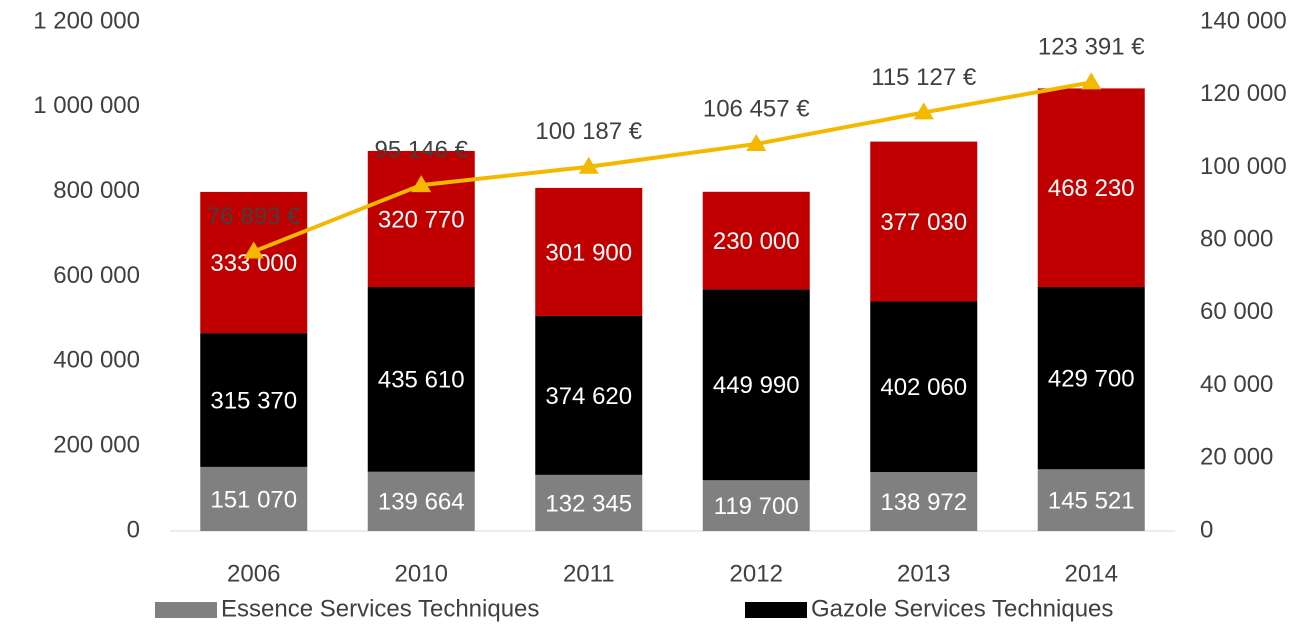  I want to click on bar-value-label: 315 370, so click(253, 400).